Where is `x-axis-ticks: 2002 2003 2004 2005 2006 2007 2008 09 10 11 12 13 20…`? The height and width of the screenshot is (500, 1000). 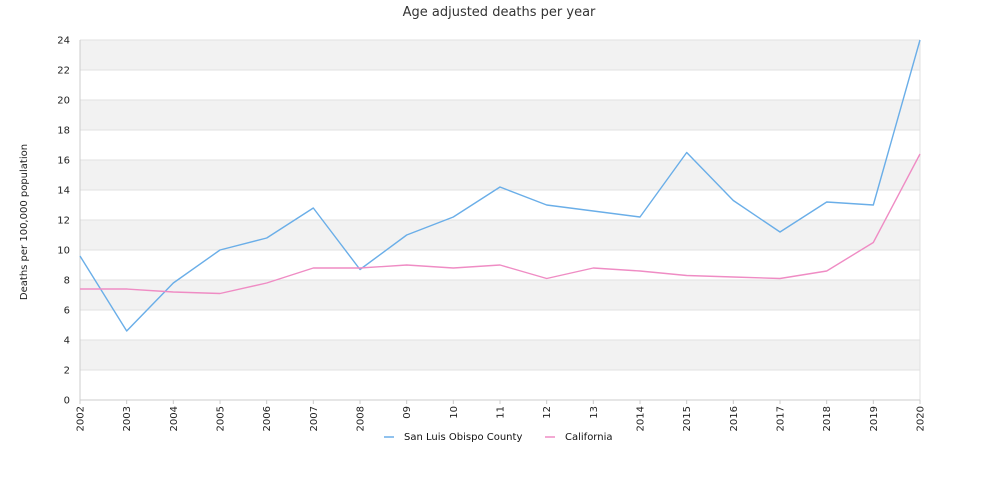 x-axis-ticks: 2002 2003 2004 2005 2006 2007 2008 09 10 11 12 13 20… is located at coordinates (501, 415).